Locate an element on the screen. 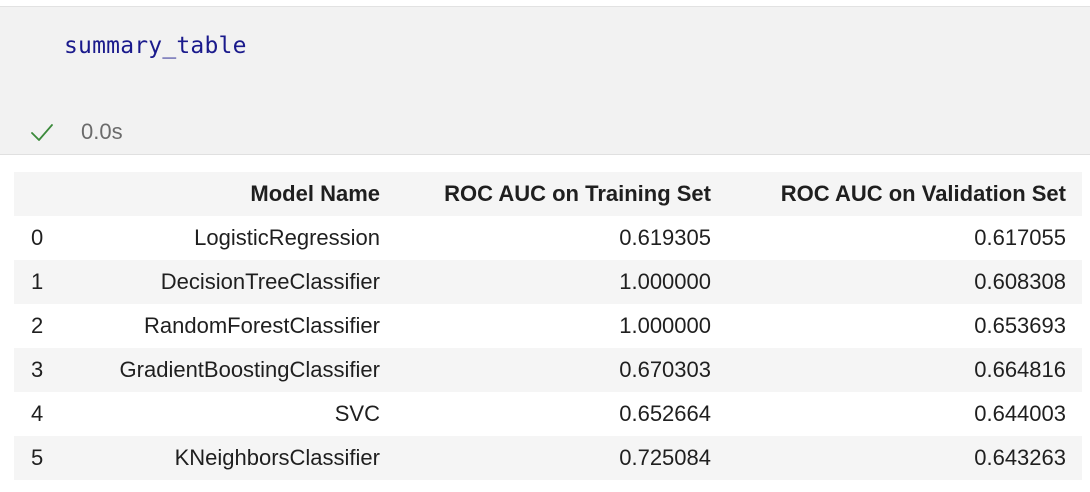  val-auc-cell: 0.653693 is located at coordinates (1020, 325).